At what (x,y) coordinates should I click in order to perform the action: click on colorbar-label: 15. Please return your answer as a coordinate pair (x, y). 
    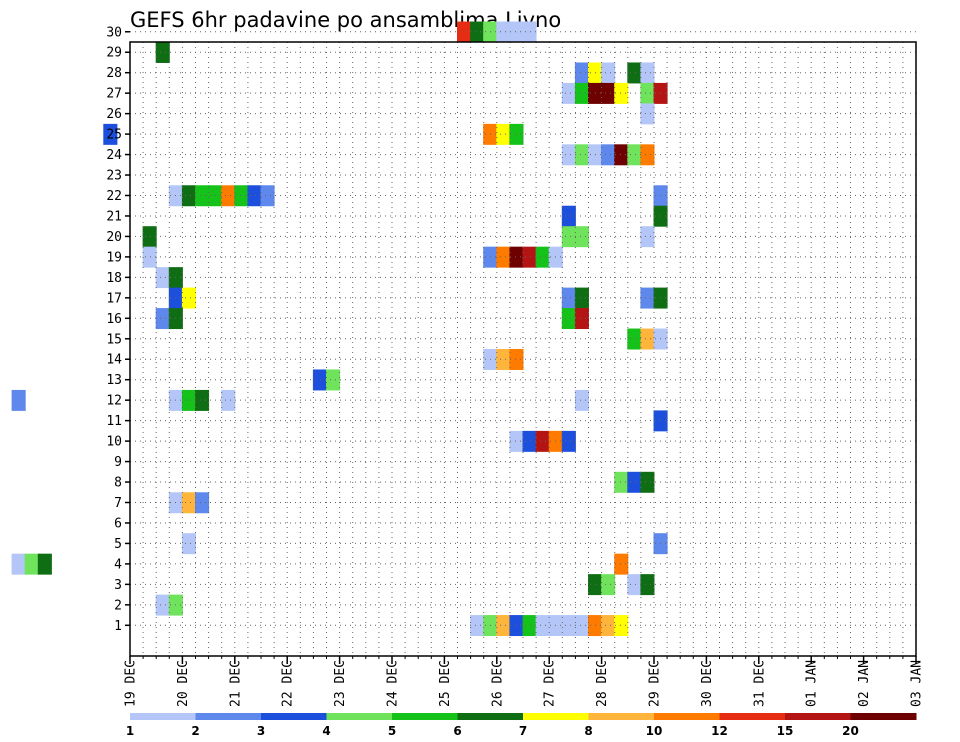
    Looking at the image, I should click on (785, 731).